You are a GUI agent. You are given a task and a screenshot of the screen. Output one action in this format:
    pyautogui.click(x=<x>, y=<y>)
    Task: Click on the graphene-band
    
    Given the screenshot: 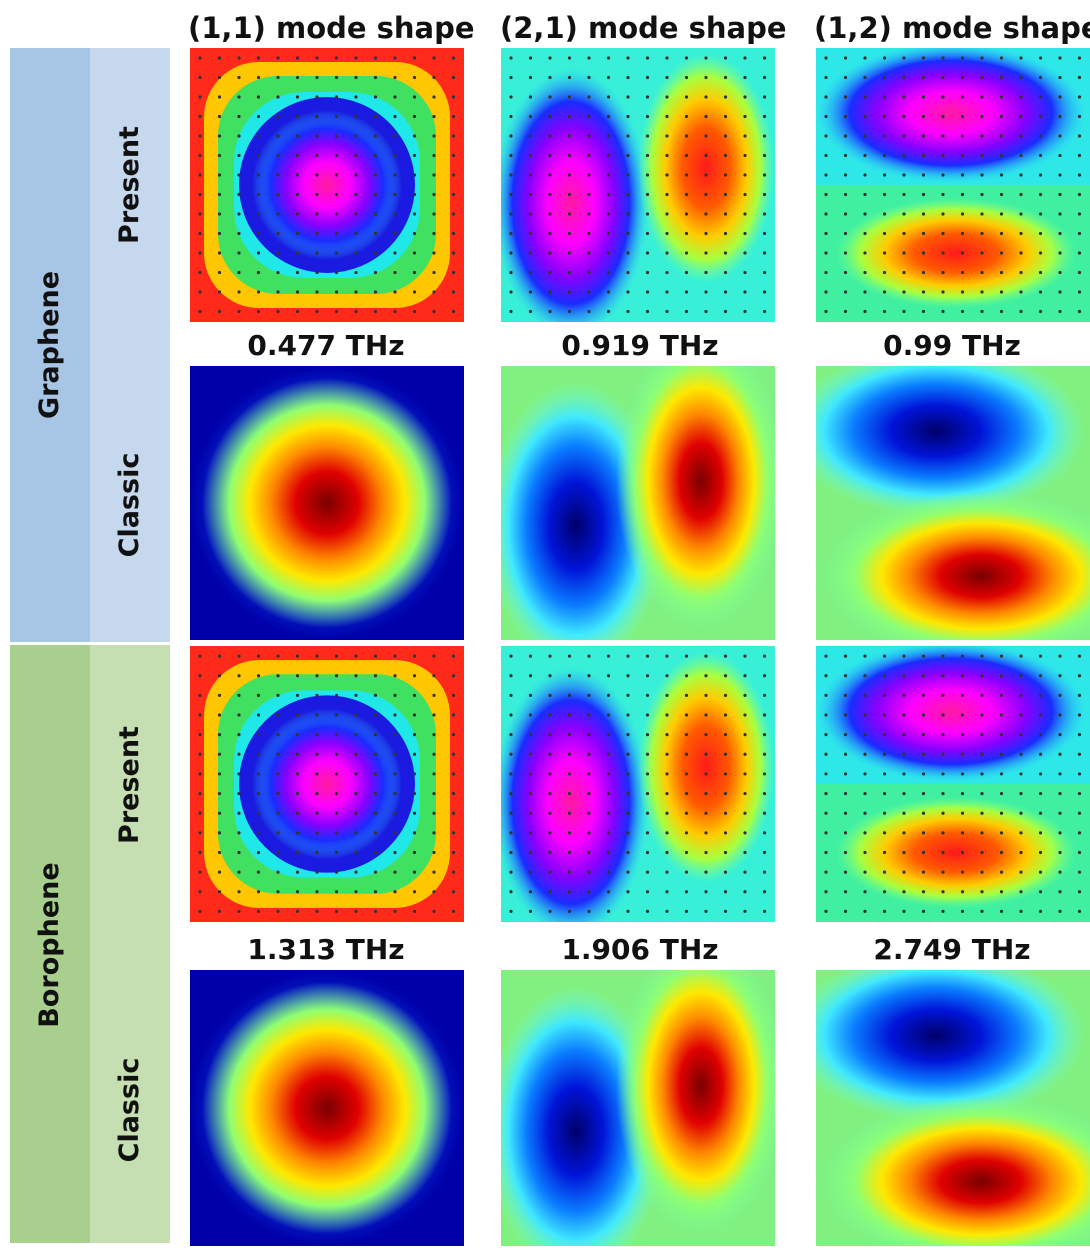 What is the action you would take?
    pyautogui.click(x=50, y=345)
    